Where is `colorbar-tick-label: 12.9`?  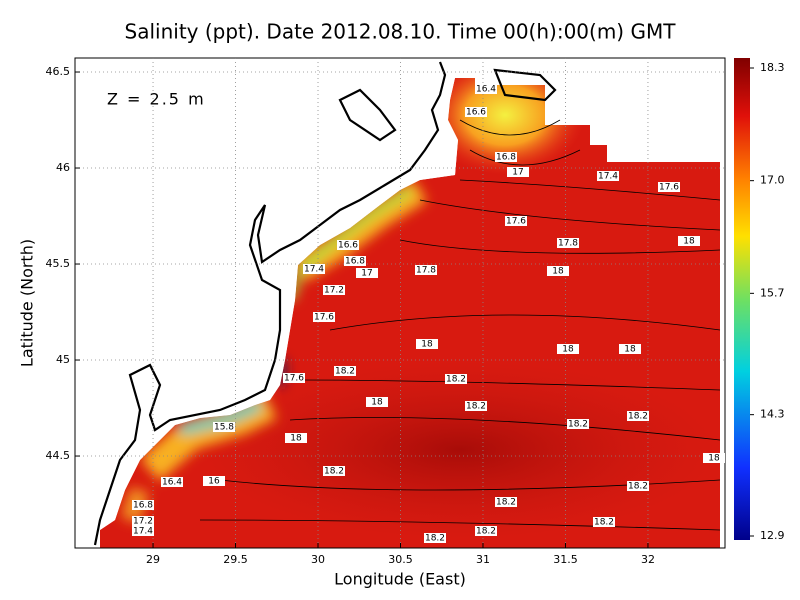
colorbar-tick-label: 12.9 is located at coordinates (772, 535).